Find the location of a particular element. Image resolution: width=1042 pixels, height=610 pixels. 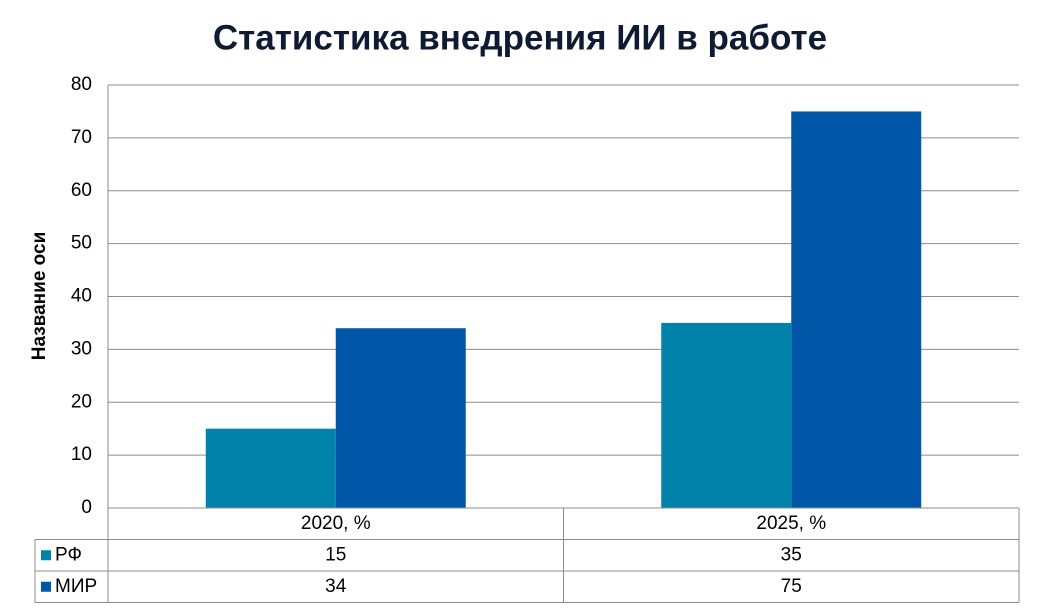

y-tick-label: 30 is located at coordinates (81, 348).